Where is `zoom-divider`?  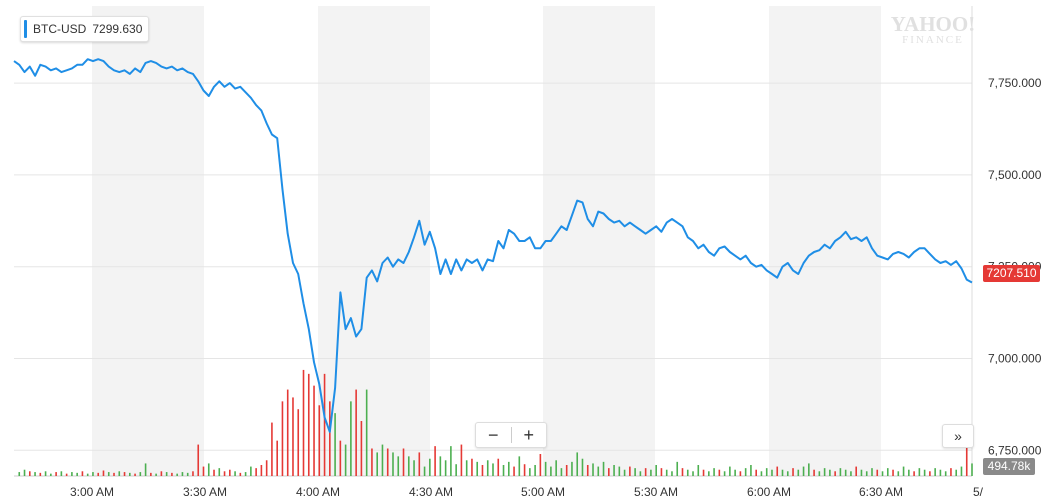 zoom-divider is located at coordinates (511, 435).